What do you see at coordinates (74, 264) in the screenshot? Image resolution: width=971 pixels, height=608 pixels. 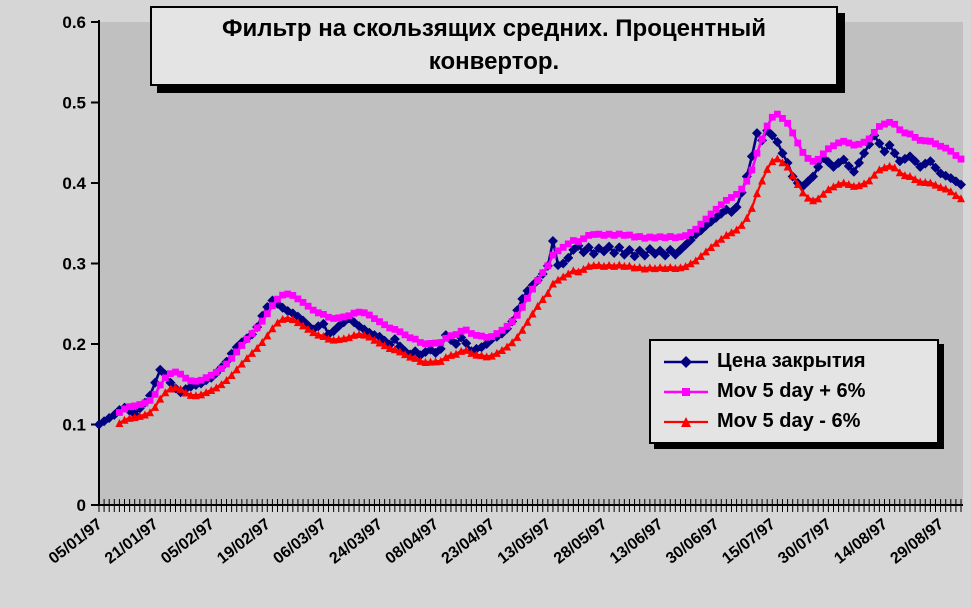 I see `y-tick-label: 0.3` at bounding box center [74, 264].